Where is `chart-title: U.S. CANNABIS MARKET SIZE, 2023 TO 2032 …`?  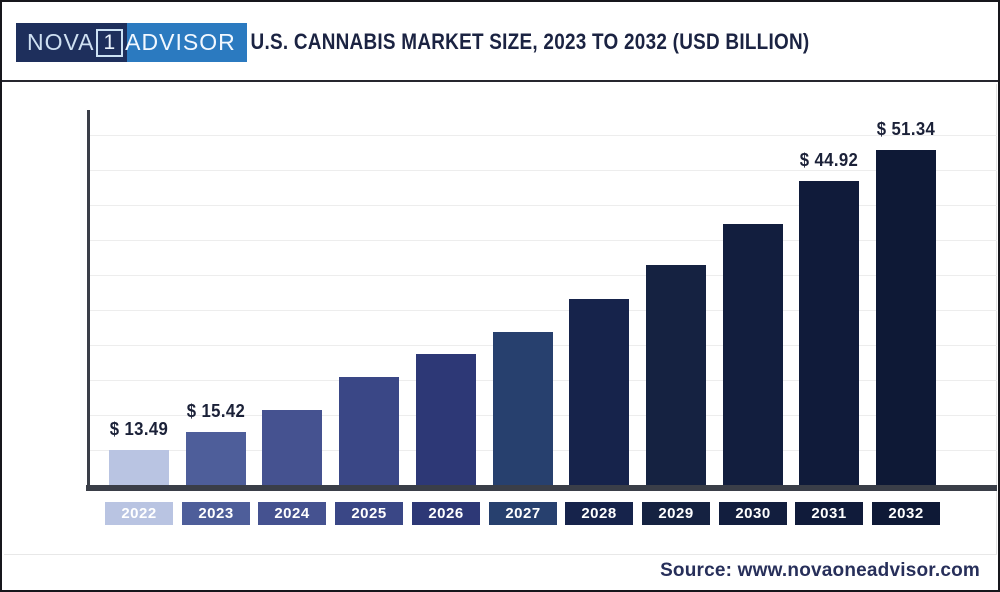 chart-title: U.S. CANNABIS MARKET SIZE, 2023 TO 2032 … is located at coordinates (530, 41).